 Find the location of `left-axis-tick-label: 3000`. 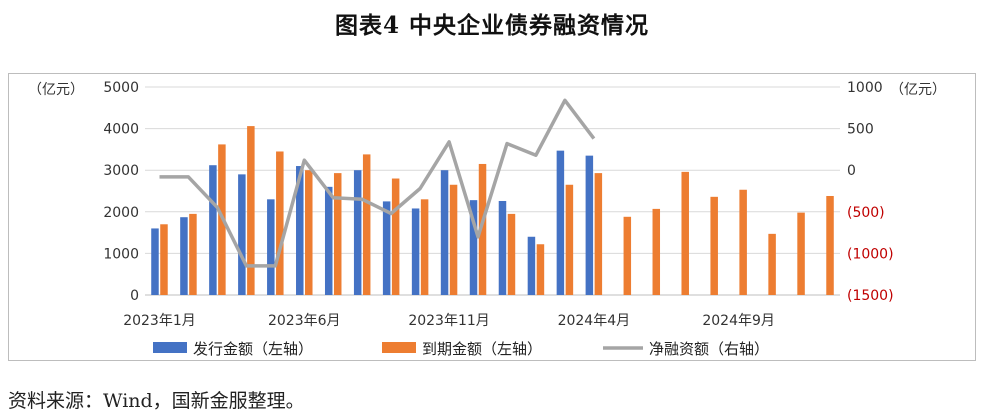

left-axis-tick-label: 3000 is located at coordinates (121, 171).